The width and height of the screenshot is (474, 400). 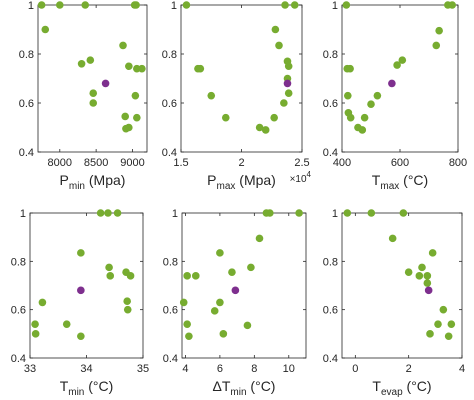 I want to click on x-tick-label: 9000, so click(x=132, y=163).